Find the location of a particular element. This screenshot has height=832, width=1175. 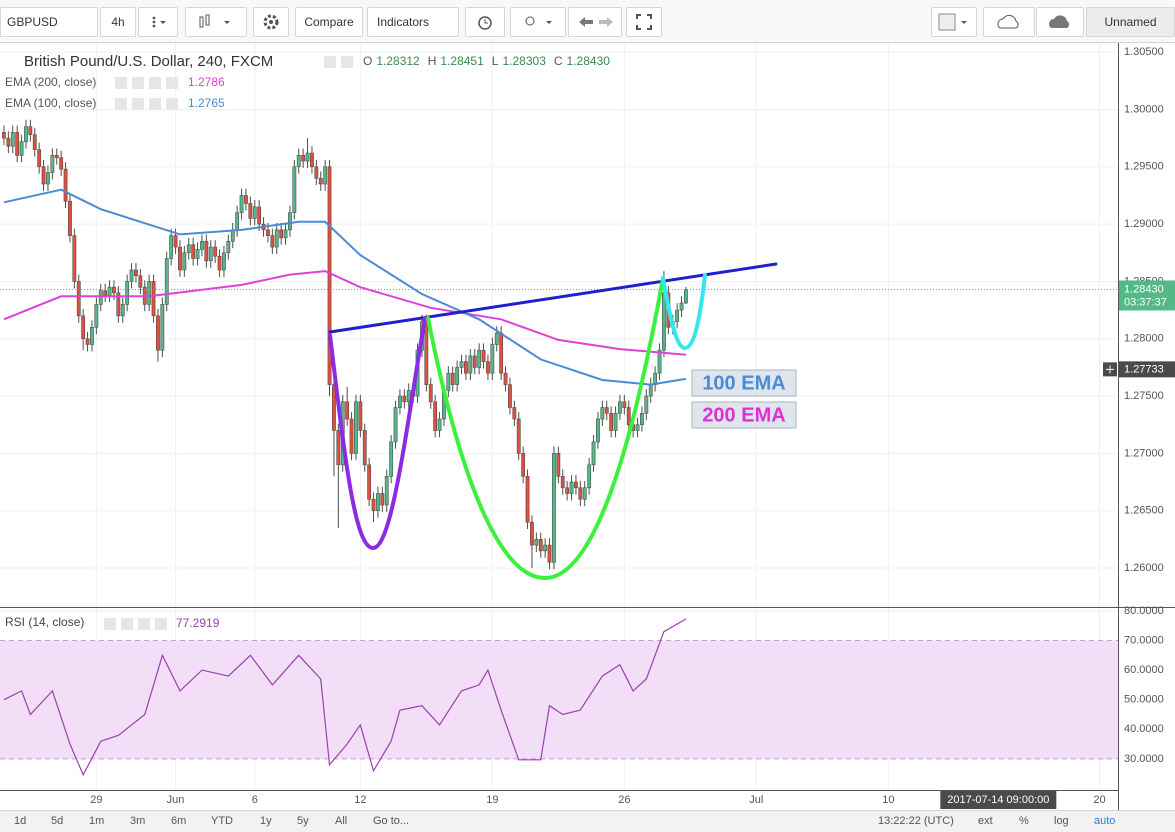

legend-value: 1.2786 is located at coordinates (206, 82).